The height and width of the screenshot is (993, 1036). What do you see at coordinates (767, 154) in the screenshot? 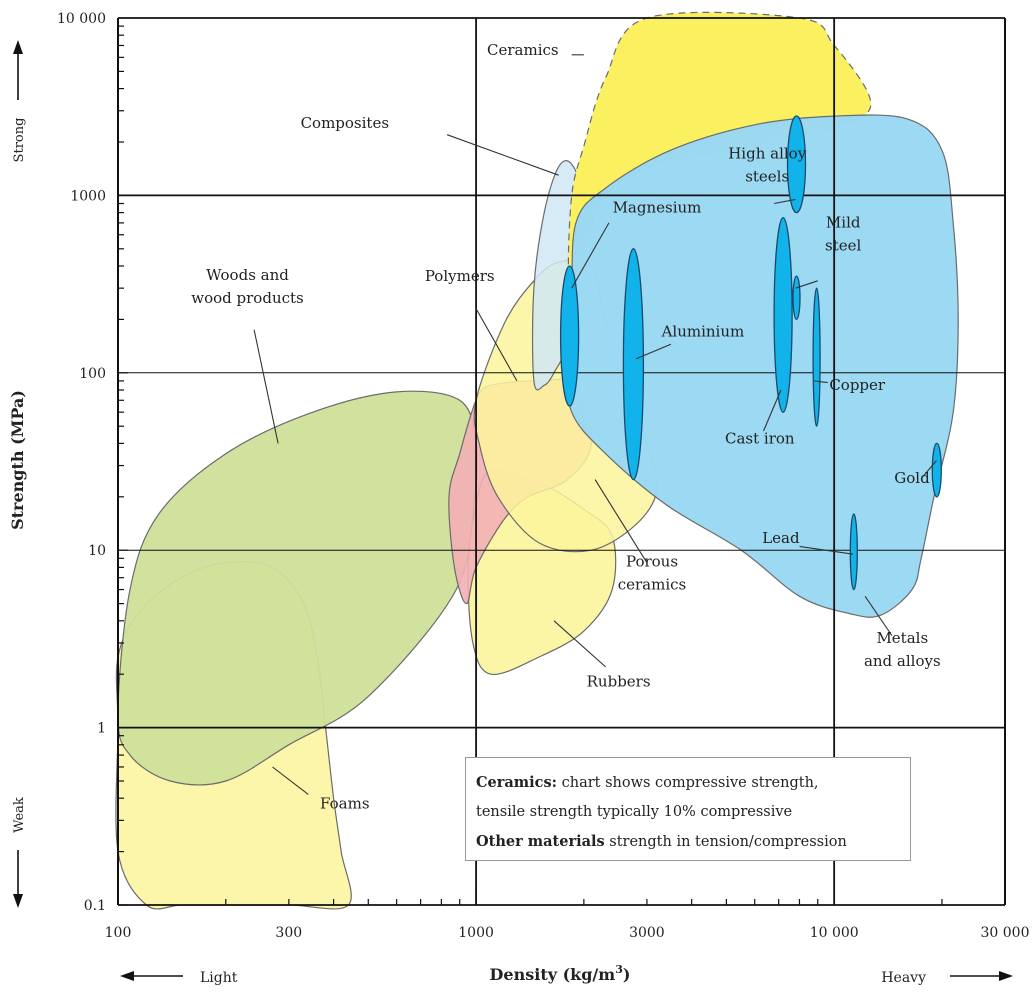
I see `label-line-high-alloy-steels-0: High alloy` at bounding box center [767, 154].